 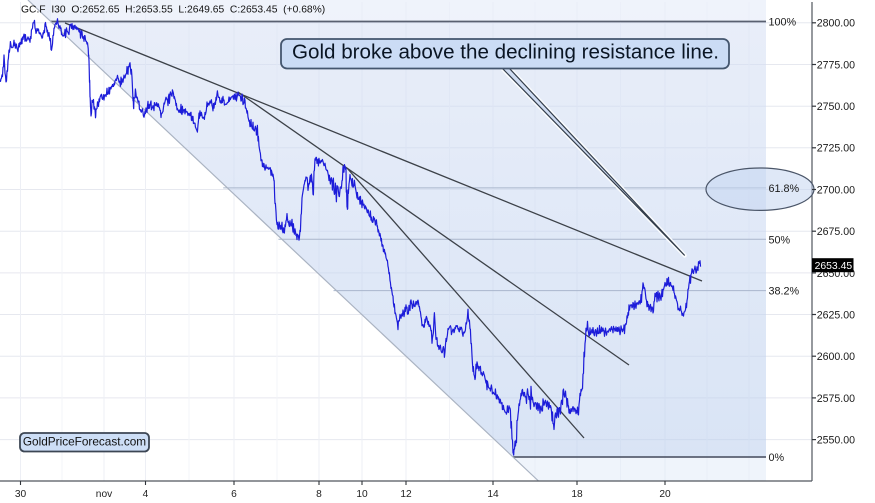 What do you see at coordinates (834, 266) in the screenshot?
I see `svg-text: 2653.45` at bounding box center [834, 266].